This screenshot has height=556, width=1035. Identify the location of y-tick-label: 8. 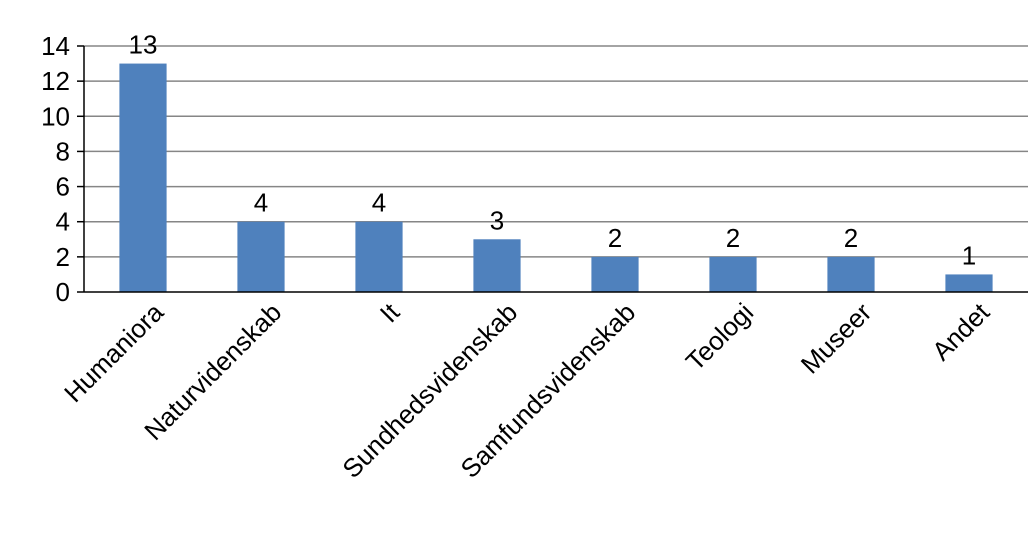
(63, 151).